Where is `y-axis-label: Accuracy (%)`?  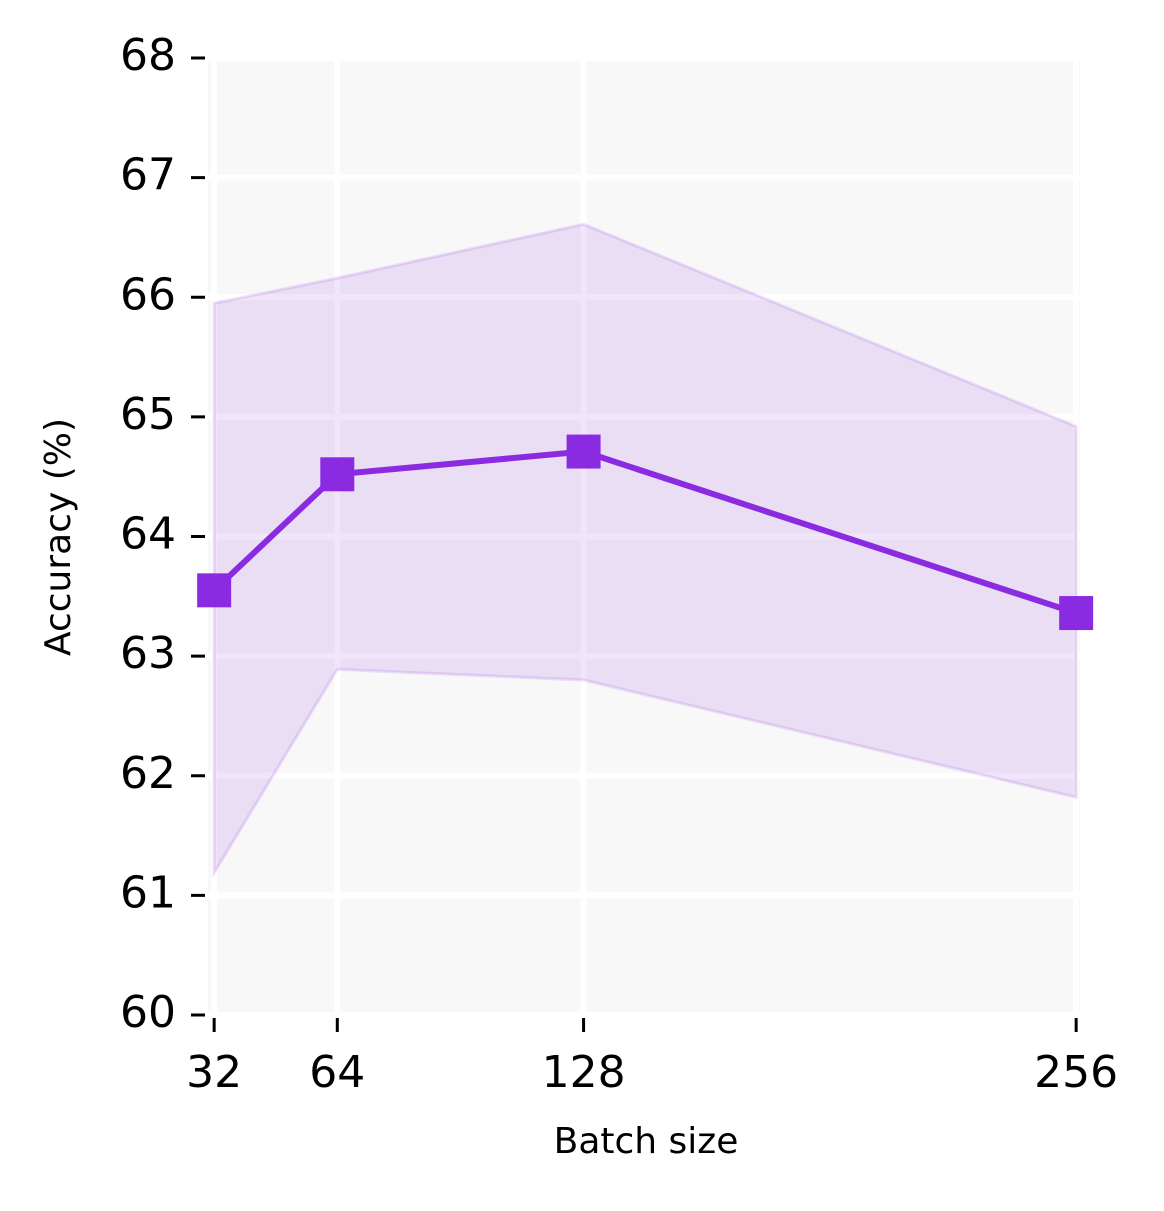
y-axis-label: Accuracy (%) is located at coordinates (58, 537).